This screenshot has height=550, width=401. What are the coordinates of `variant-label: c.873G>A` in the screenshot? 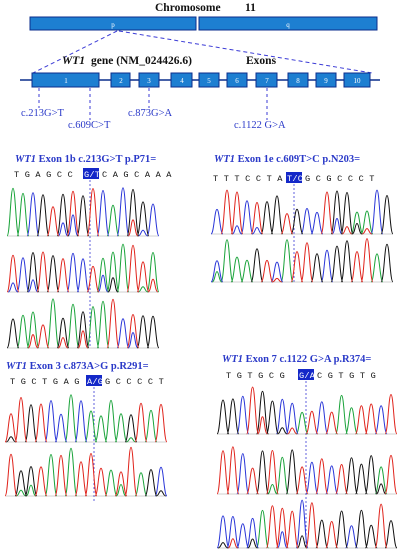 It's located at (150, 113).